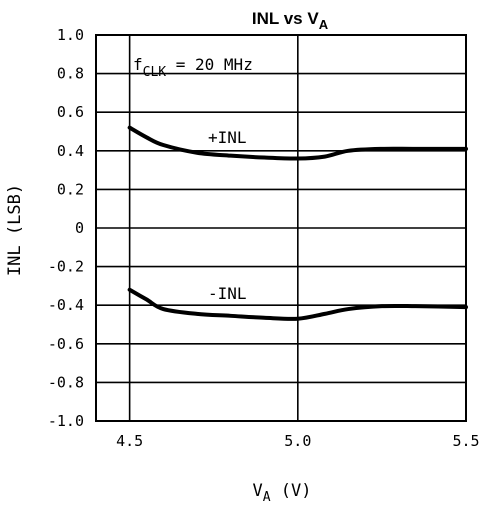 This screenshot has height=508, width=482. What do you see at coordinates (70, 151) in the screenshot?
I see `y-tick-label: 0.4` at bounding box center [70, 151].